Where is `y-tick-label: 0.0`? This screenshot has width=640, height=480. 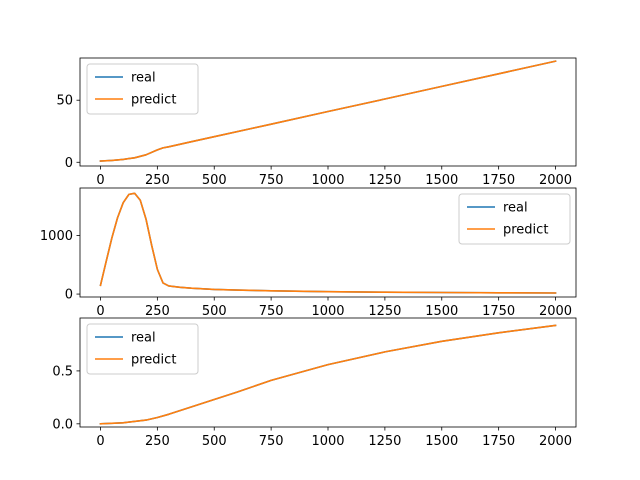
y-tick-label: 0.0 is located at coordinates (62, 424).